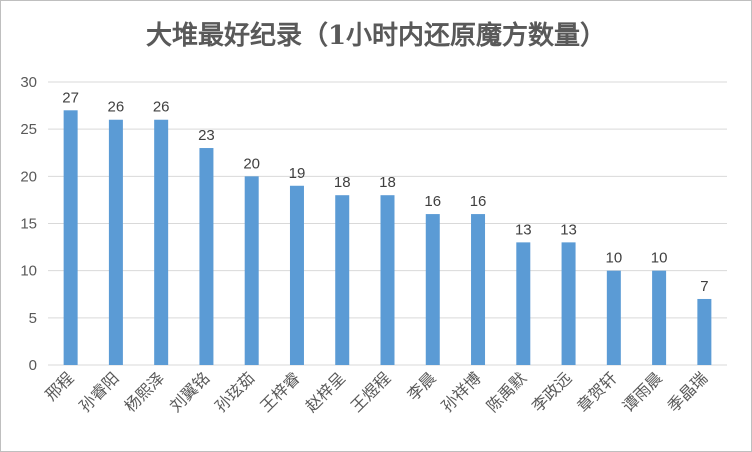 The width and height of the screenshot is (752, 452). Describe the element at coordinates (596, 391) in the screenshot. I see `x-tick-label: 章贺轩` at that location.